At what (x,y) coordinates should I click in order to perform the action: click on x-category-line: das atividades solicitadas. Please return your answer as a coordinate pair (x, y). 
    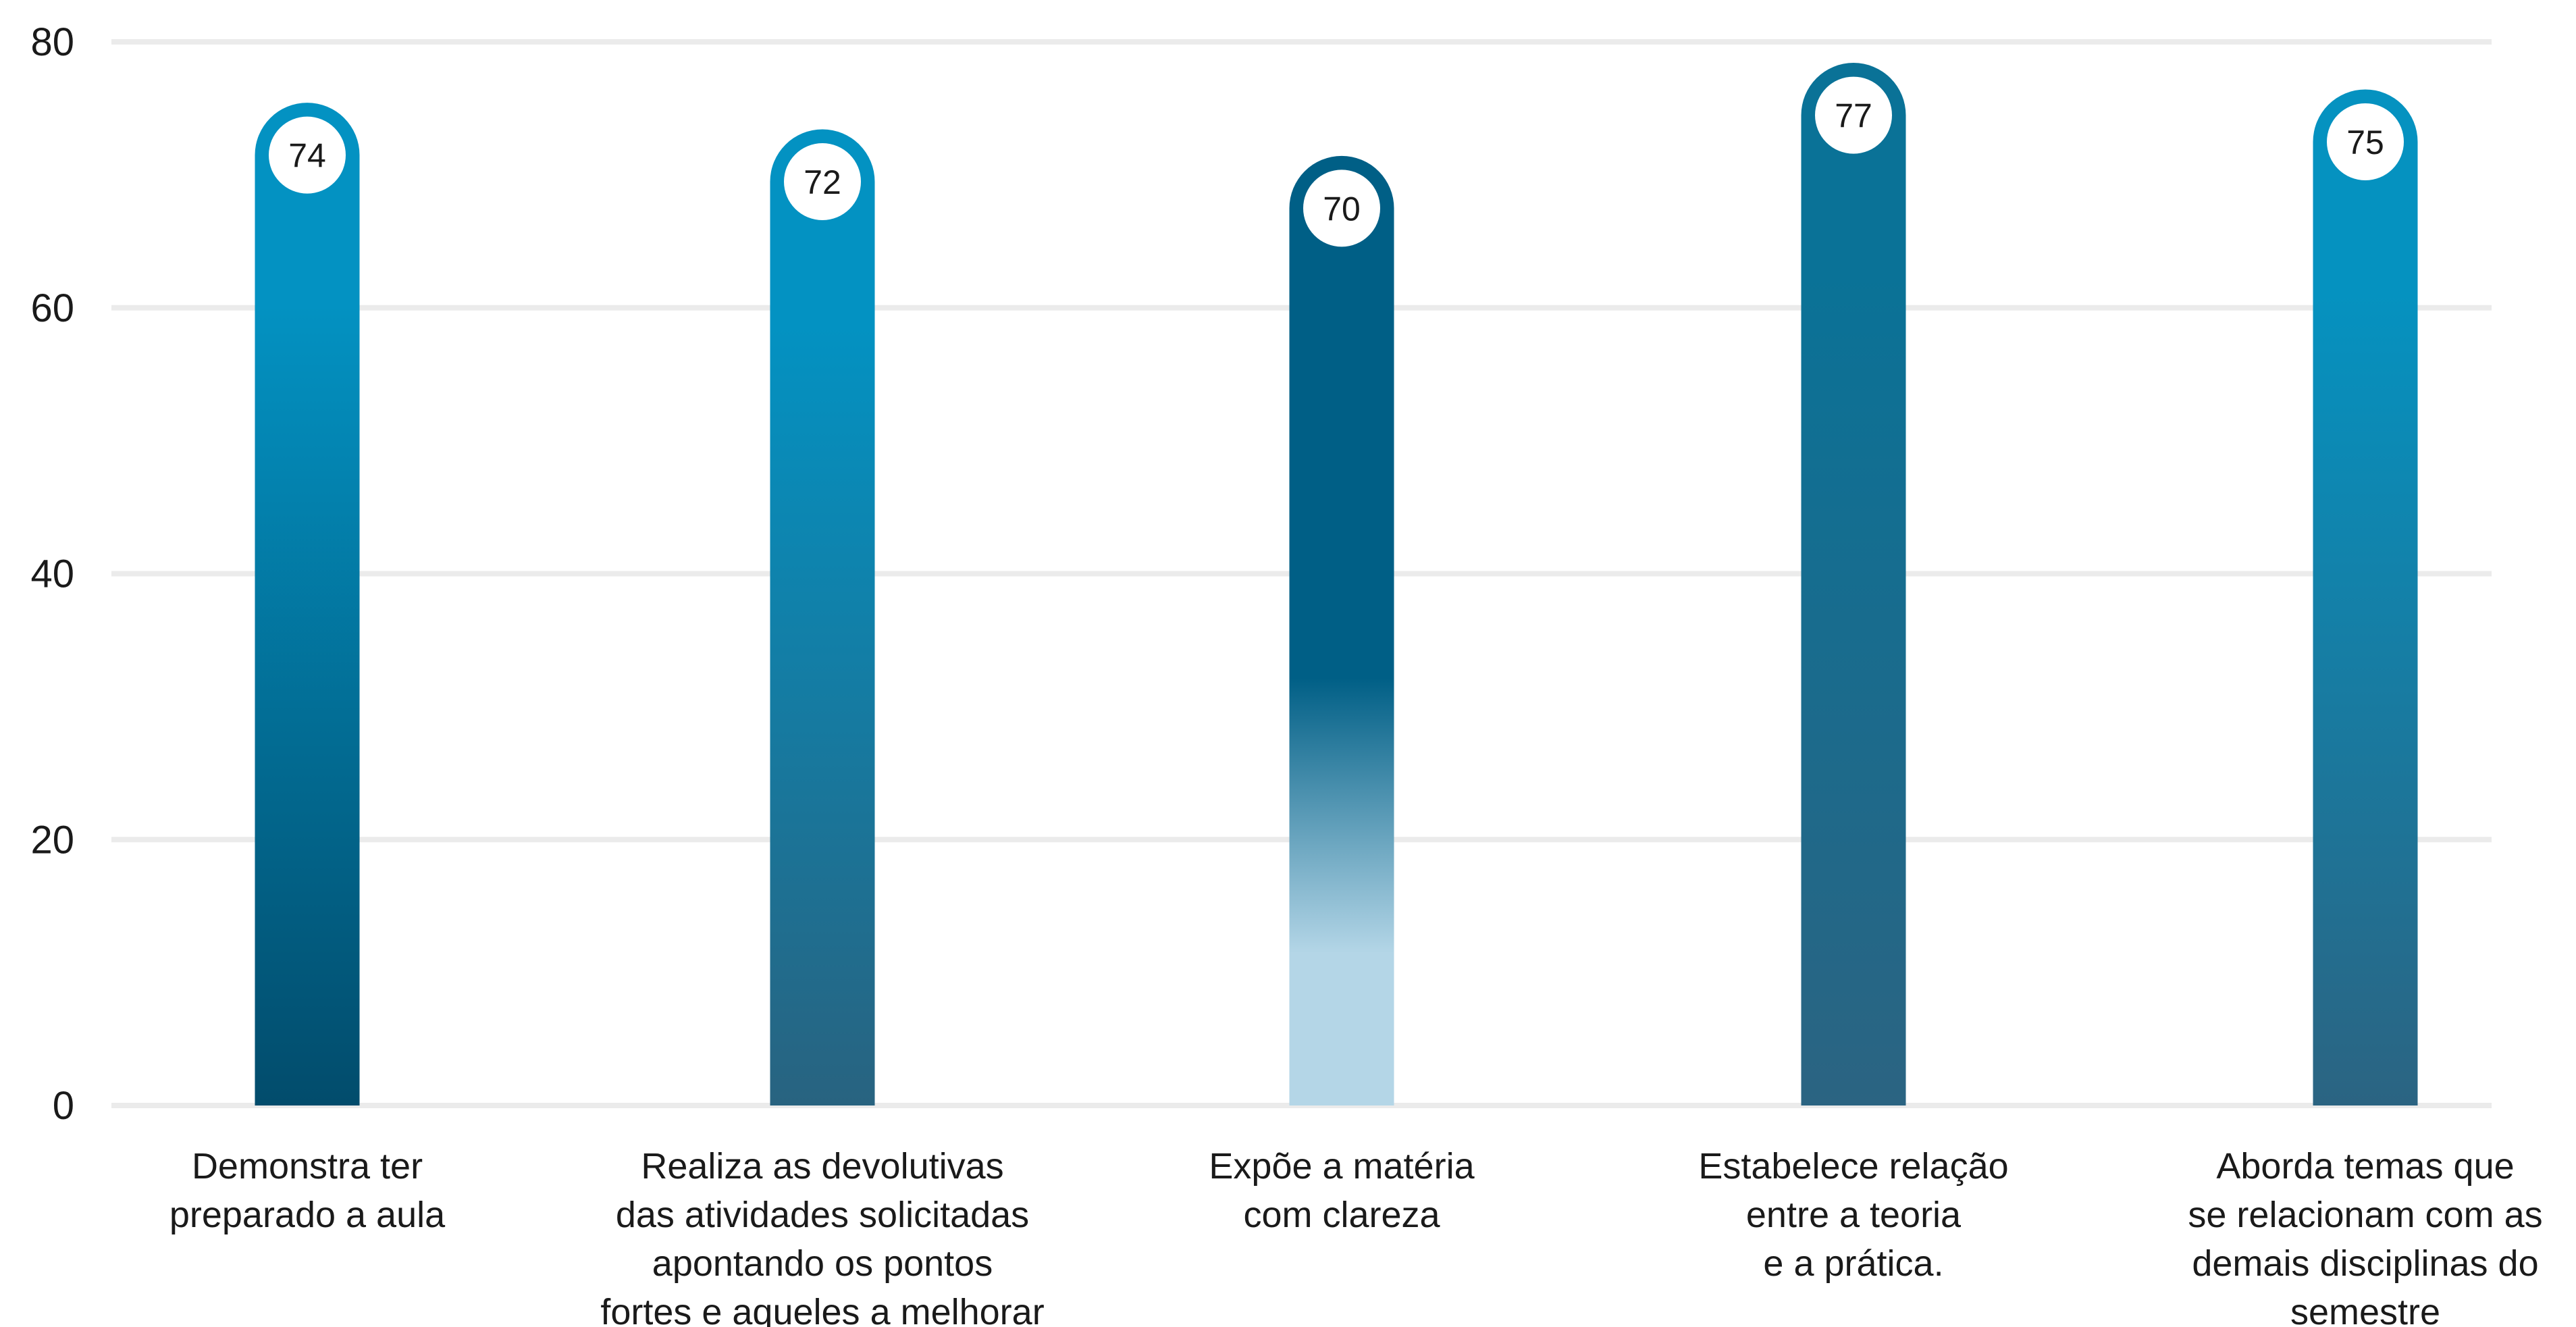
    Looking at the image, I should click on (822, 1215).